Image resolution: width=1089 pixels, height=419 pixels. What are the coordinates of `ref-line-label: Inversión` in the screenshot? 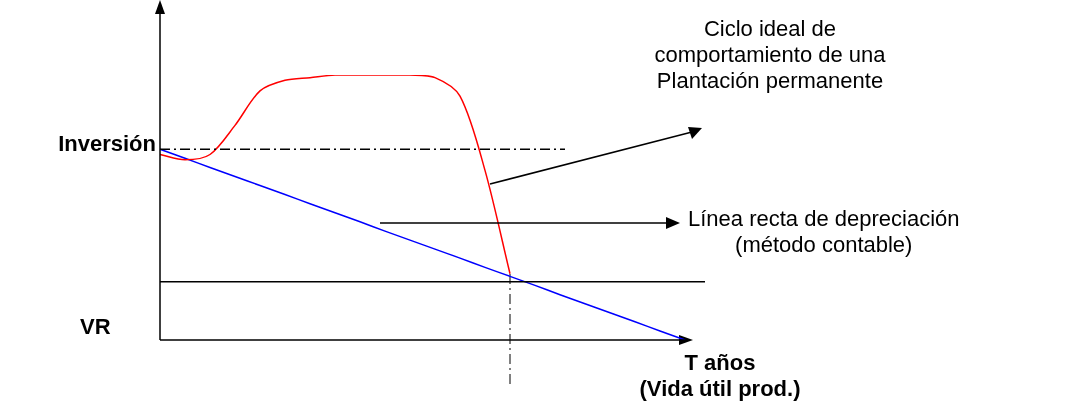 It's located at (107, 144).